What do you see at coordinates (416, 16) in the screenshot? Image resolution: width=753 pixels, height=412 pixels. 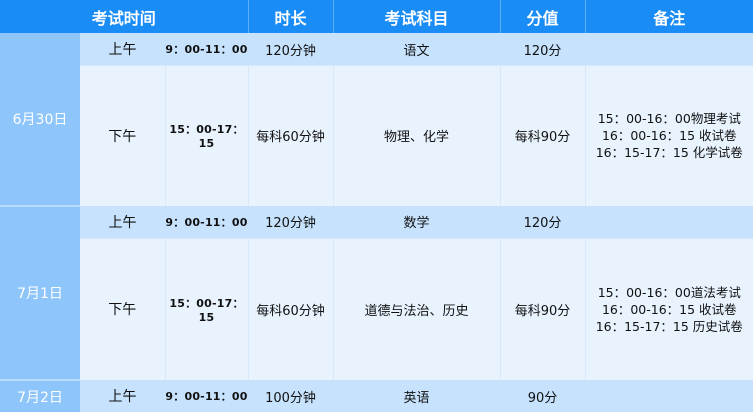 I see `header-subject: 考试科目` at bounding box center [416, 16].